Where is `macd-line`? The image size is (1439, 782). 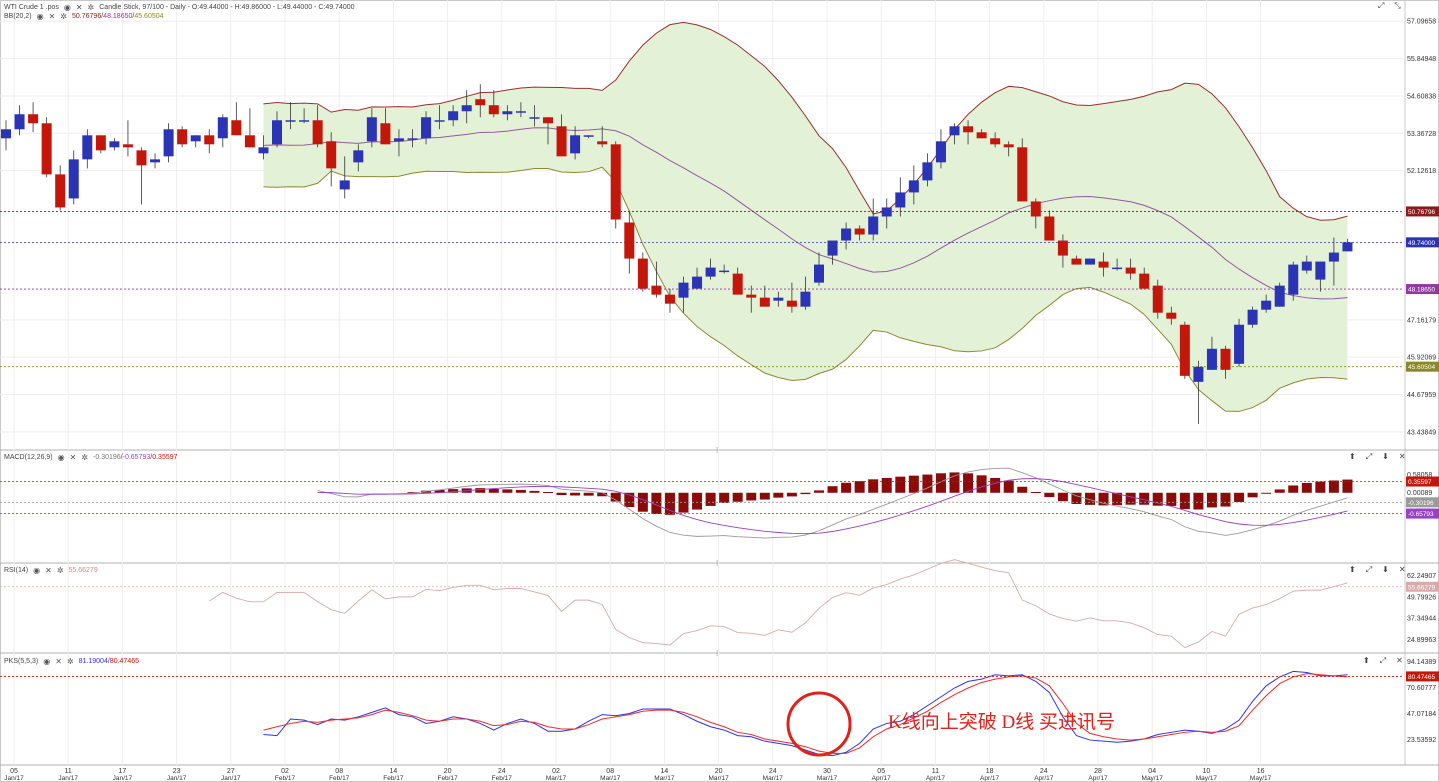 macd-line is located at coordinates (832, 503).